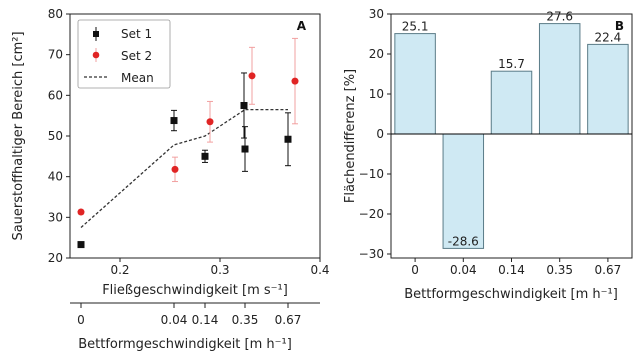 The height and width of the screenshot is (359, 641). I want to click on secondary-tick-label: 0.67, so click(288, 320).